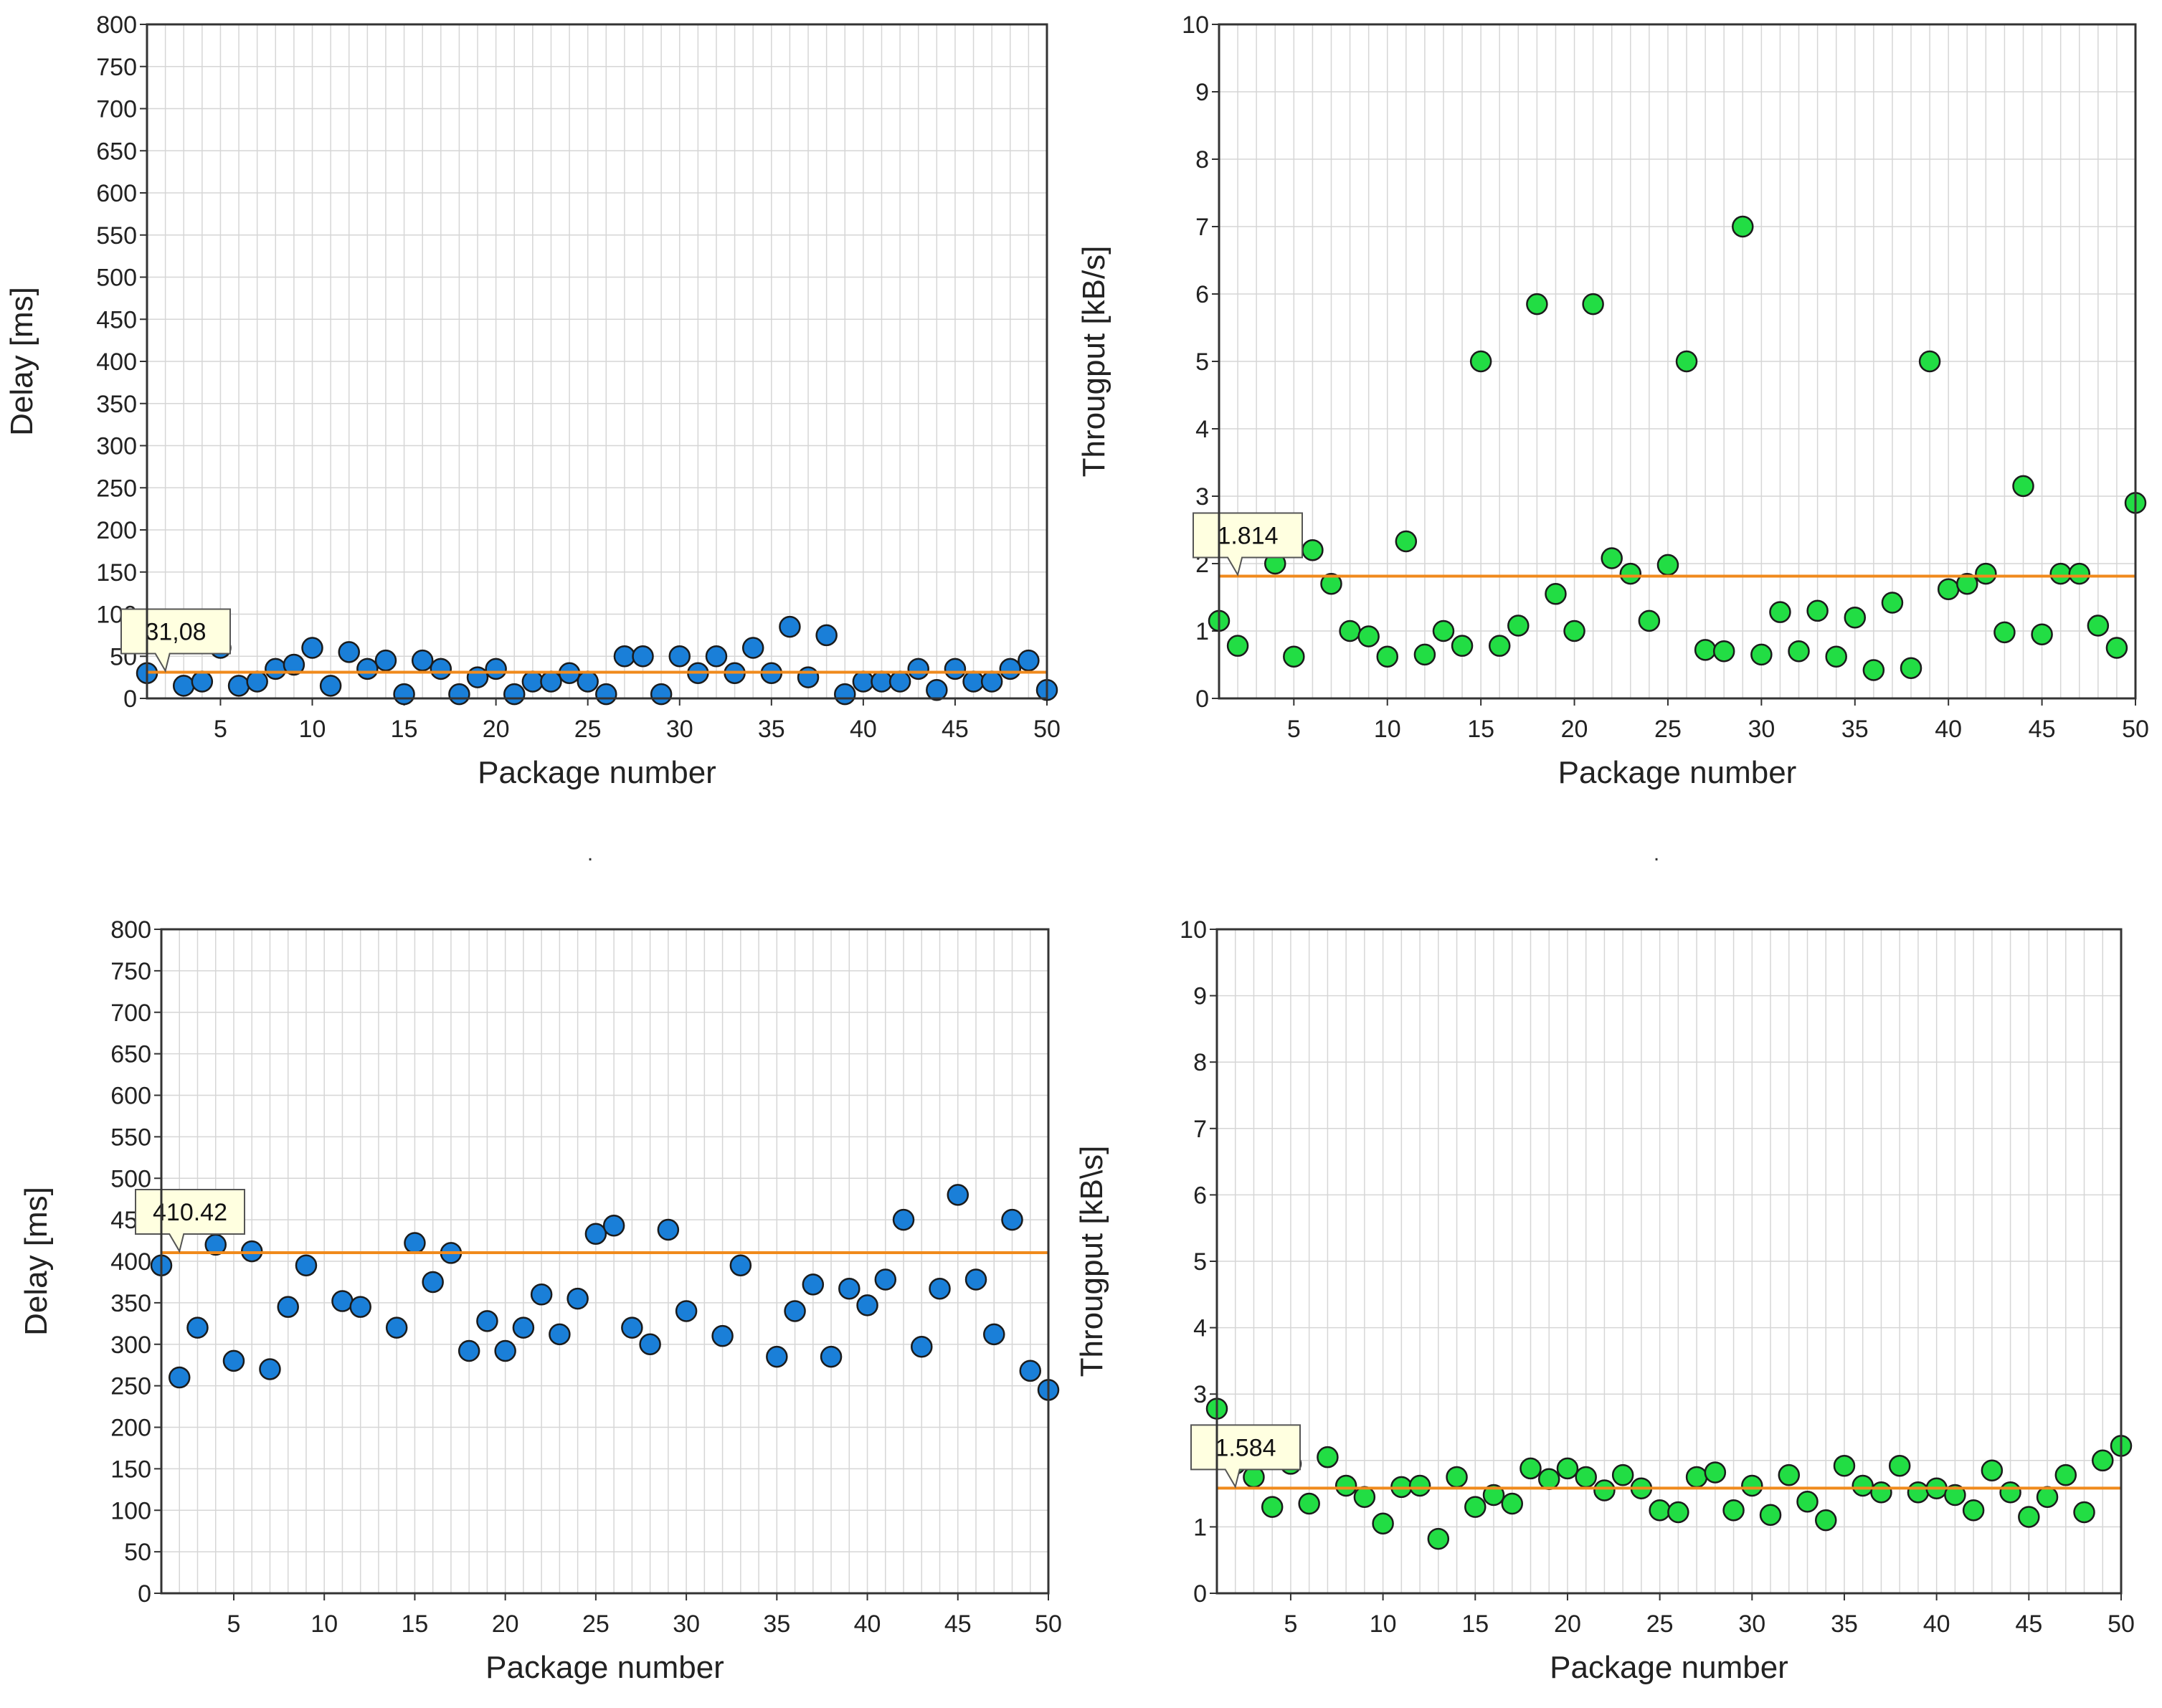 This screenshot has height=1708, width=2162. What do you see at coordinates (190, 1212) in the screenshot?
I see `average-callout-label: 410.42` at bounding box center [190, 1212].